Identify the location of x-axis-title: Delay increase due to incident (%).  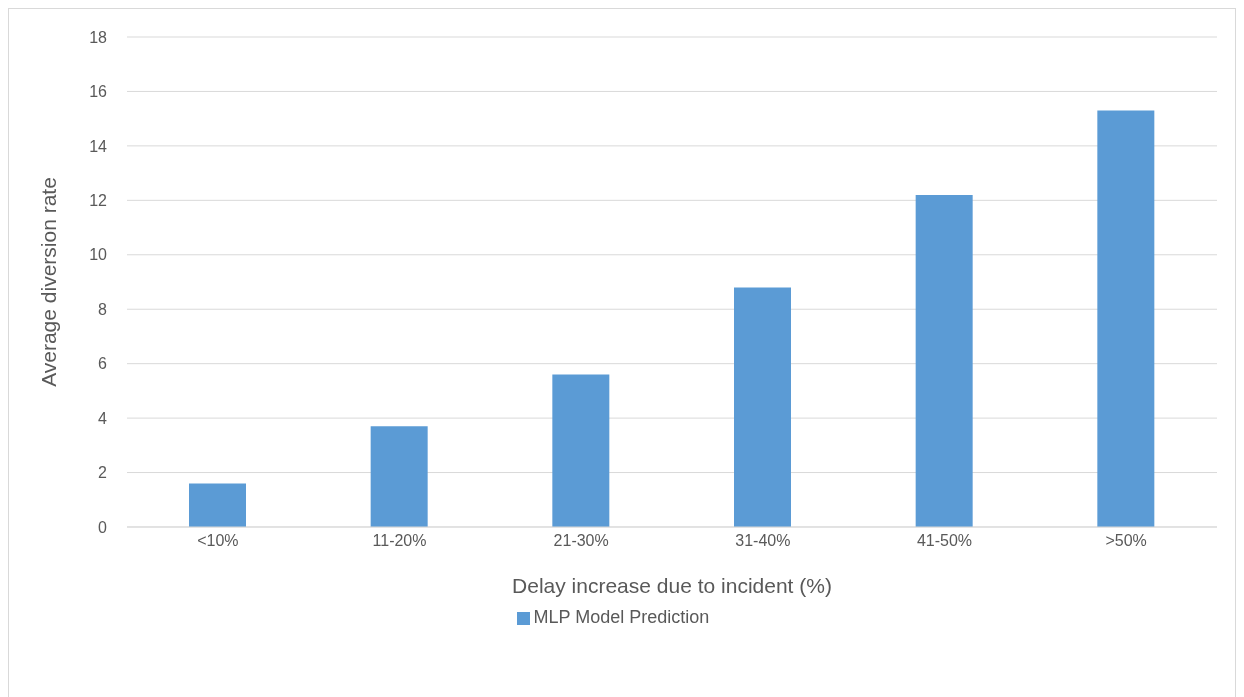
(672, 585).